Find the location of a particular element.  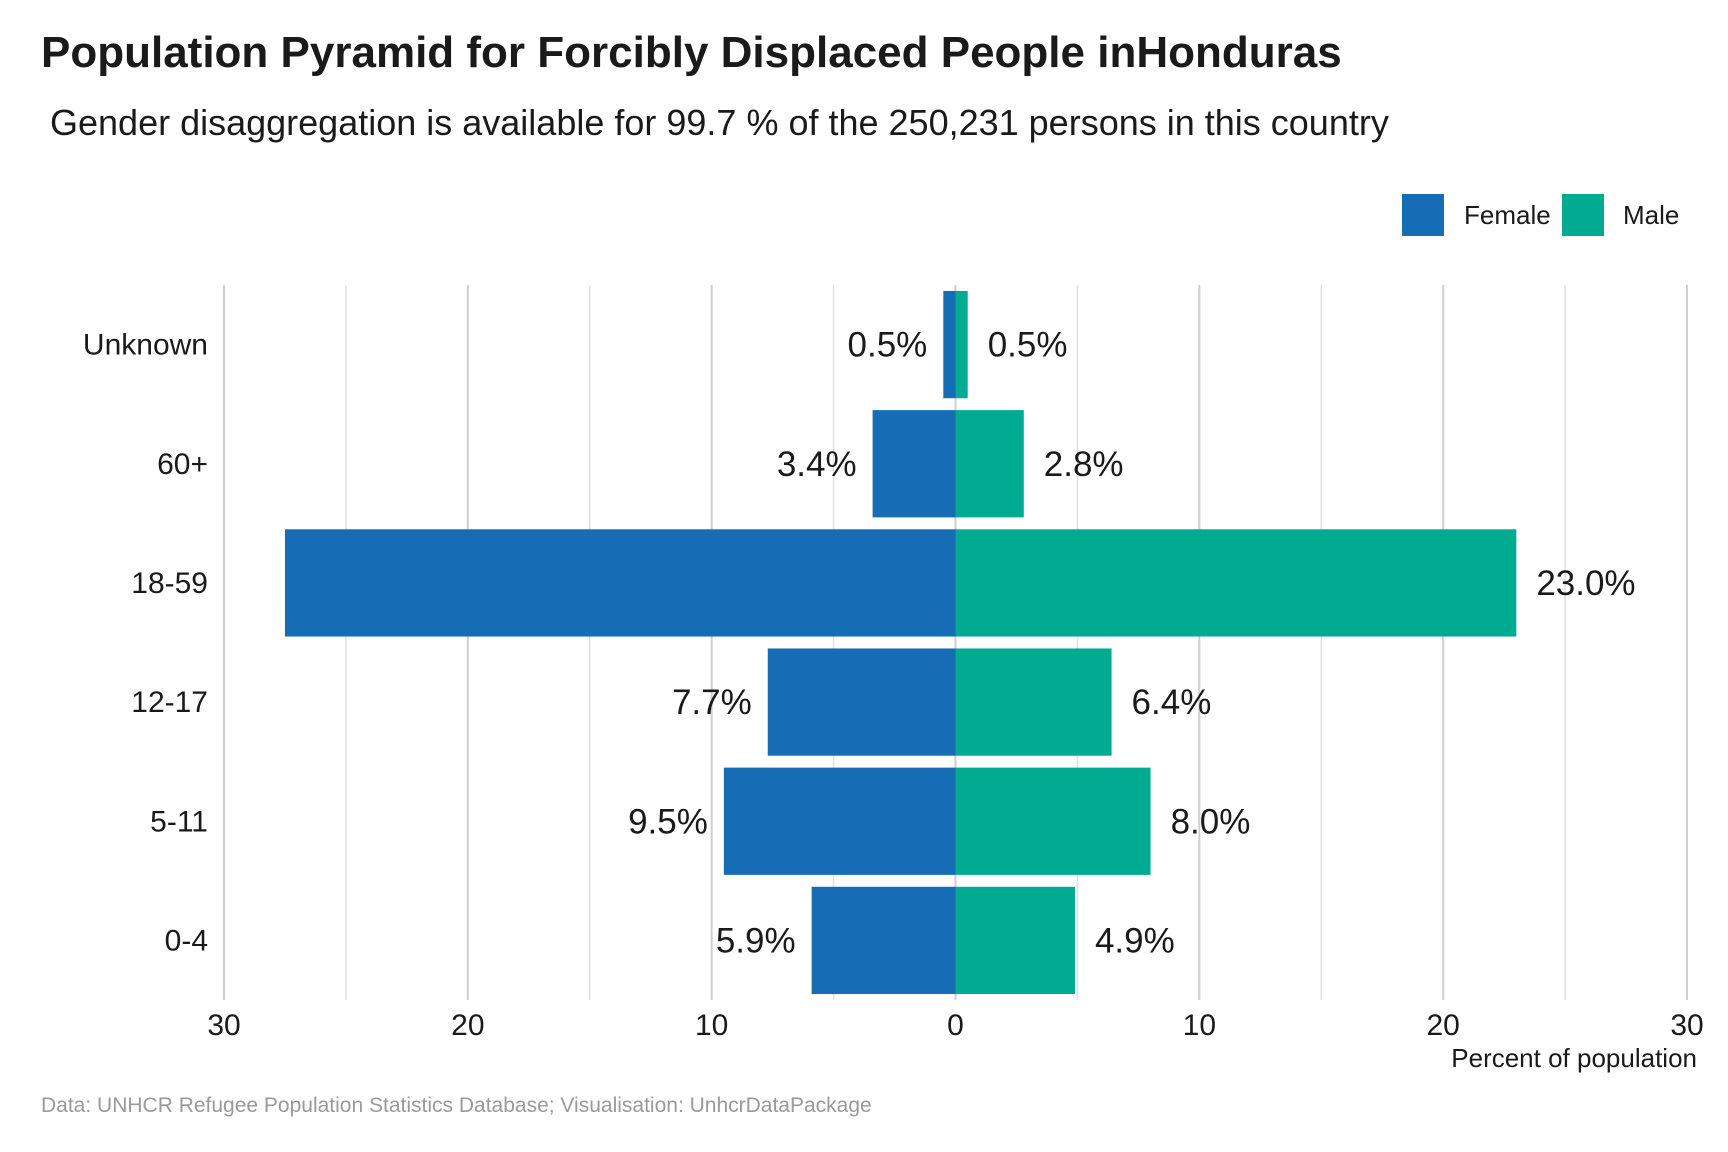

x-axis-labels: 30 20 10 0 10 20 30 is located at coordinates (955, 1025).